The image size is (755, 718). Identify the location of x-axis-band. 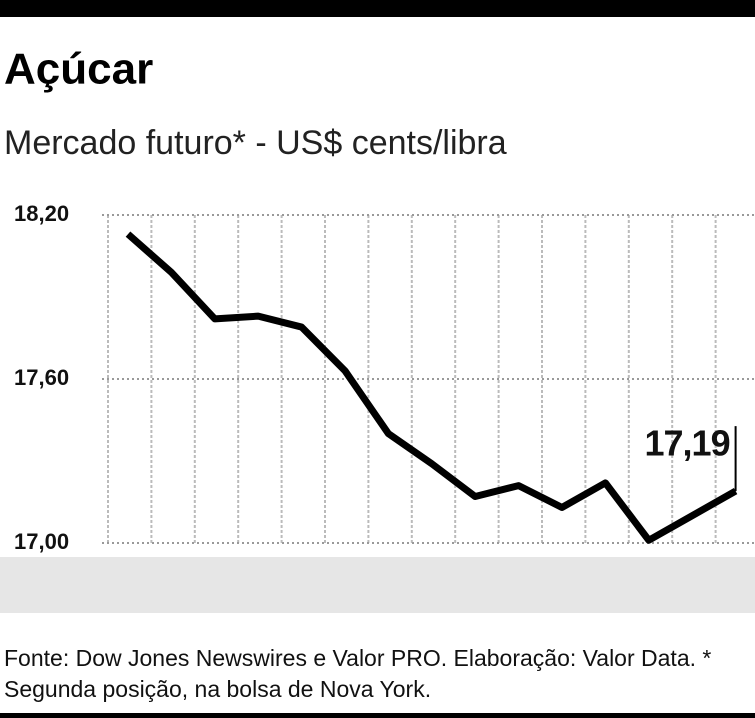
(377, 585).